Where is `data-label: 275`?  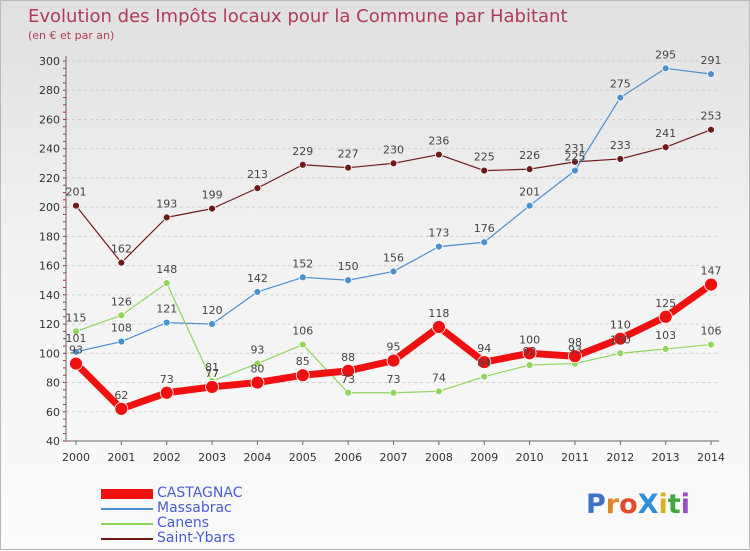
data-label: 275 is located at coordinates (620, 84).